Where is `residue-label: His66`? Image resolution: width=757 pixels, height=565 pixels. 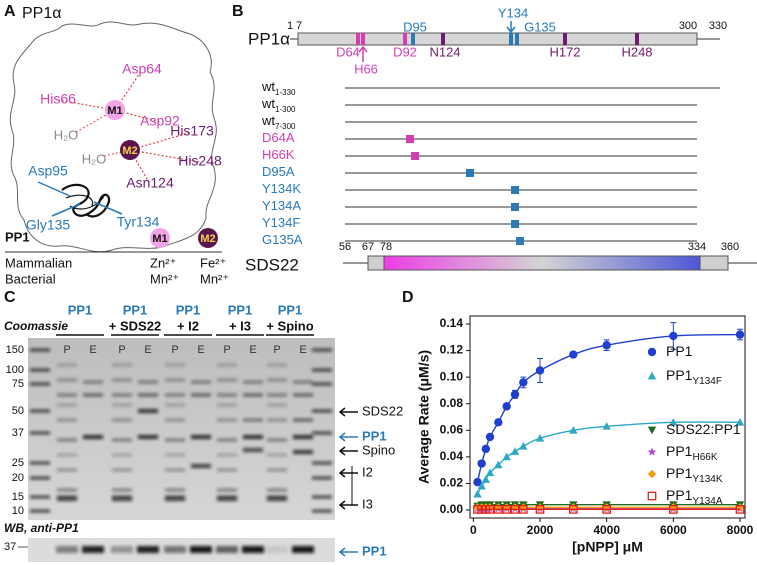
residue-label: His66 is located at coordinates (58, 99).